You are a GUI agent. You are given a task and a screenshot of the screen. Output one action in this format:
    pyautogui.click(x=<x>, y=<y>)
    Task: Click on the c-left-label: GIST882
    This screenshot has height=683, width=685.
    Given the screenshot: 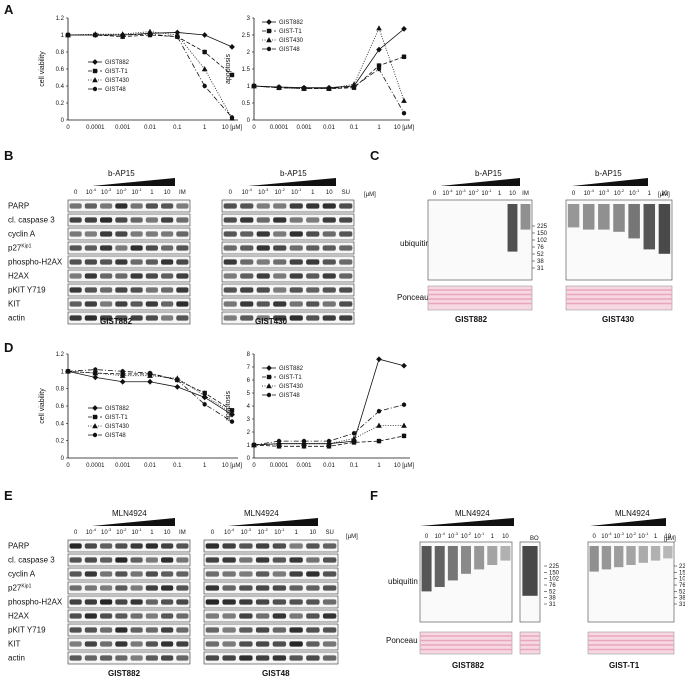 What is the action you would take?
    pyautogui.click(x=471, y=319)
    